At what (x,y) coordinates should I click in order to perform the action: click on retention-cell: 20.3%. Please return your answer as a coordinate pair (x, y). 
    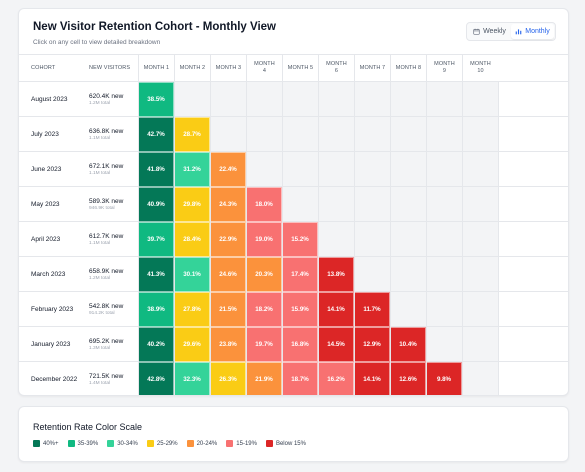
    Looking at the image, I should click on (264, 274).